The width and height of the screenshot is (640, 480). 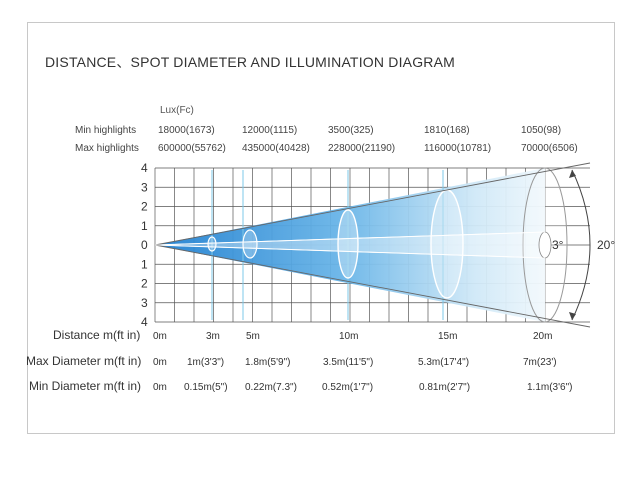 What do you see at coordinates (160, 336) in the screenshot?
I see `distance-value: 0m` at bounding box center [160, 336].